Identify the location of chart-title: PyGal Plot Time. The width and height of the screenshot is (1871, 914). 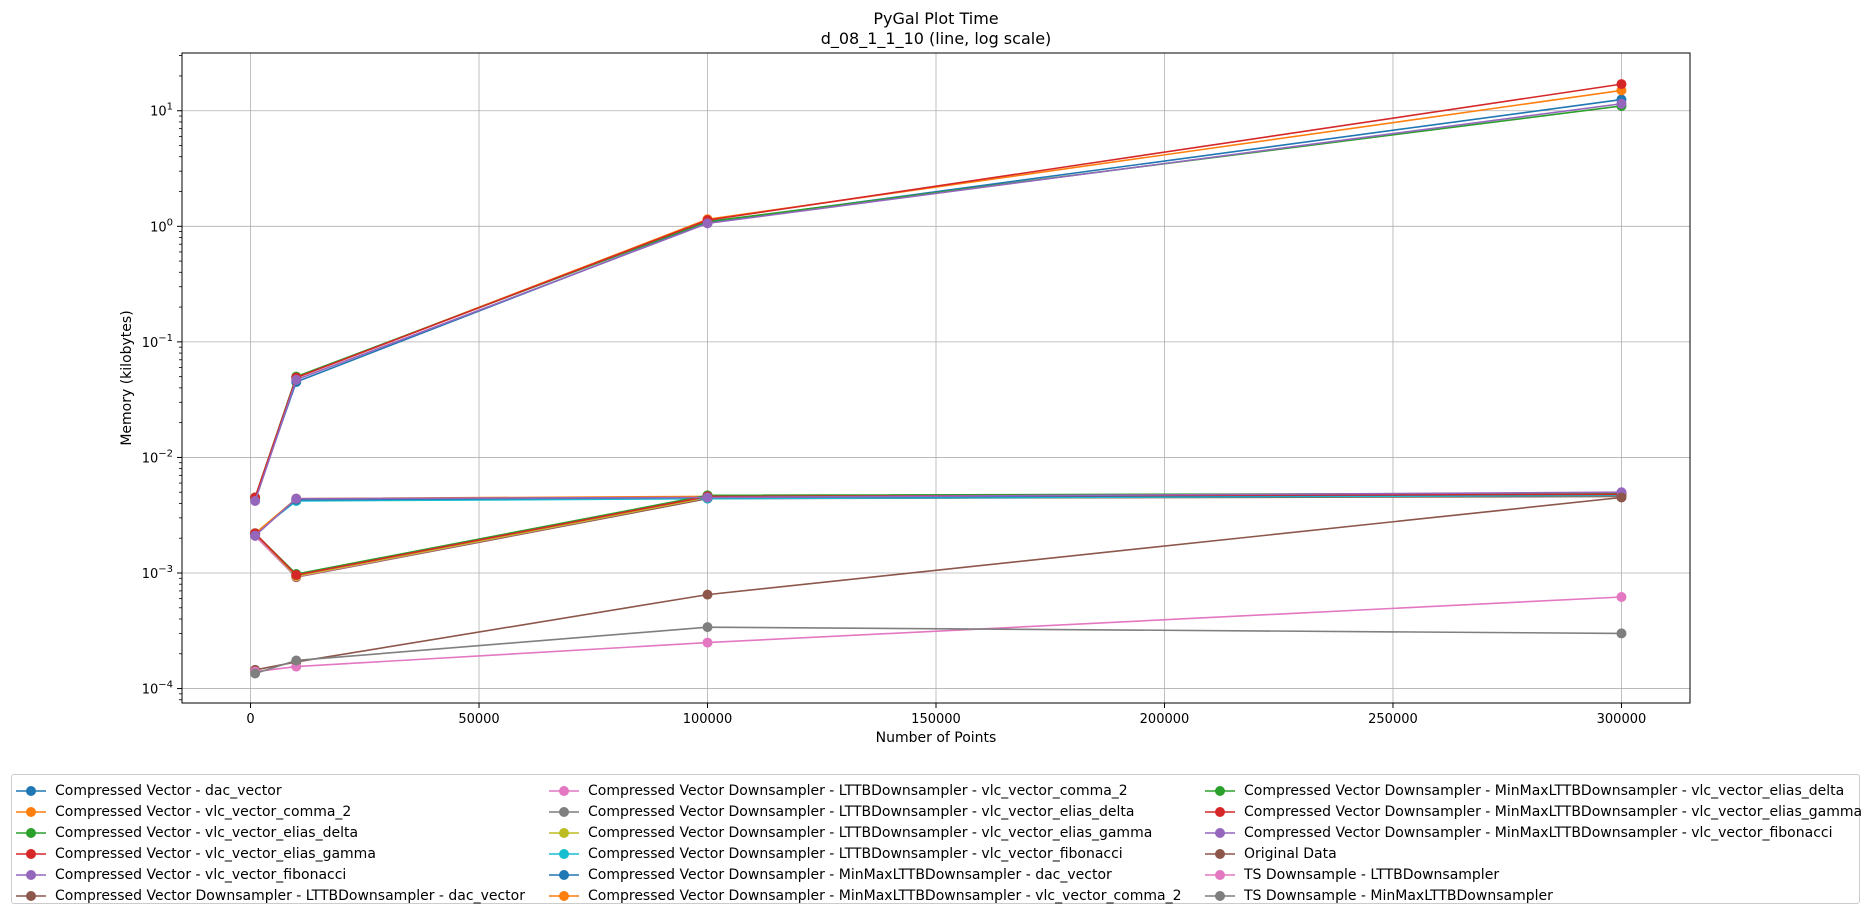
(935, 18).